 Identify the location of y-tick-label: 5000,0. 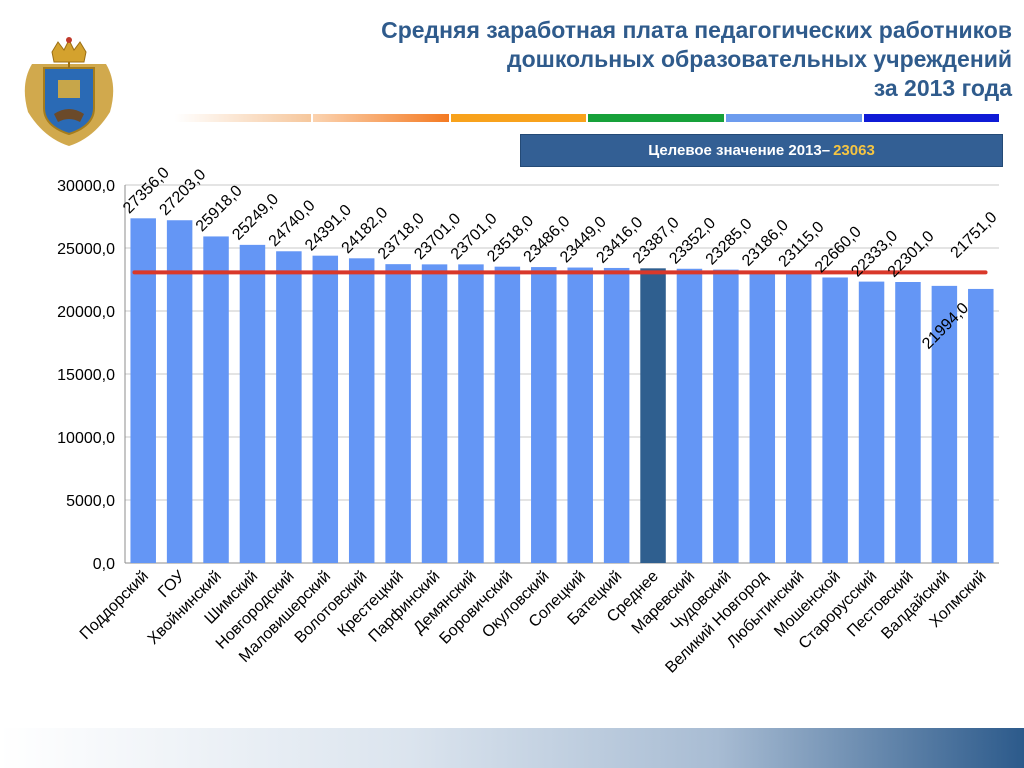
(90, 501).